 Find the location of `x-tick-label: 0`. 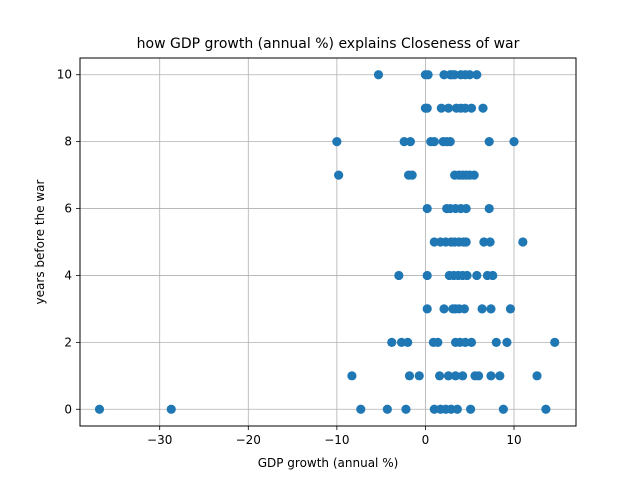

x-tick-label: 0 is located at coordinates (426, 440).